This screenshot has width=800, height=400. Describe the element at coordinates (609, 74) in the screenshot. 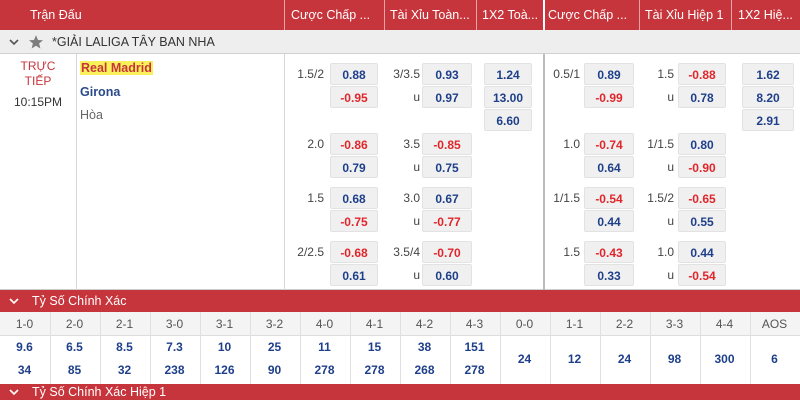

I see `odds-button: 0.89` at that location.